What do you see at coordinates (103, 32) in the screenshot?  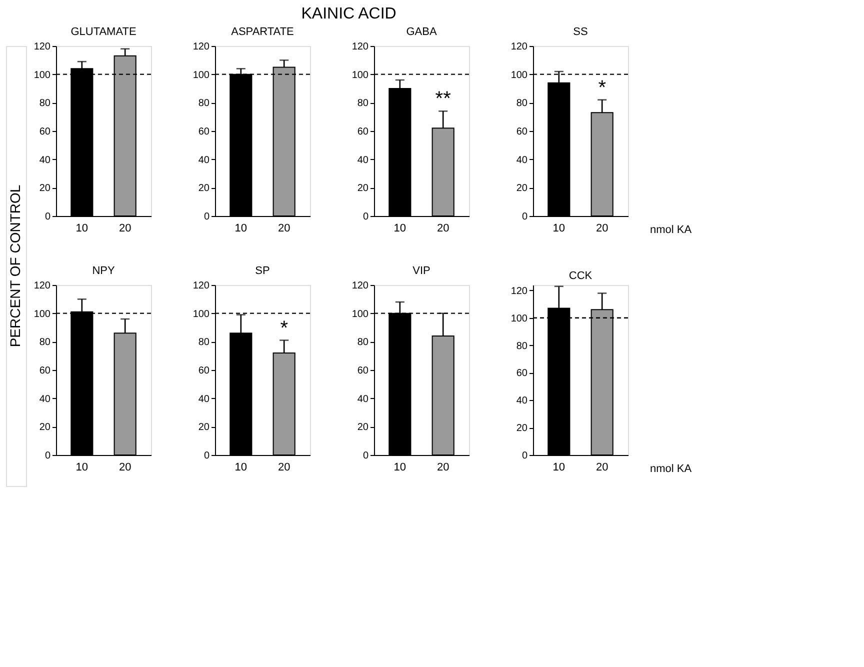 I see `chart-title: GLUTAMATE` at bounding box center [103, 32].